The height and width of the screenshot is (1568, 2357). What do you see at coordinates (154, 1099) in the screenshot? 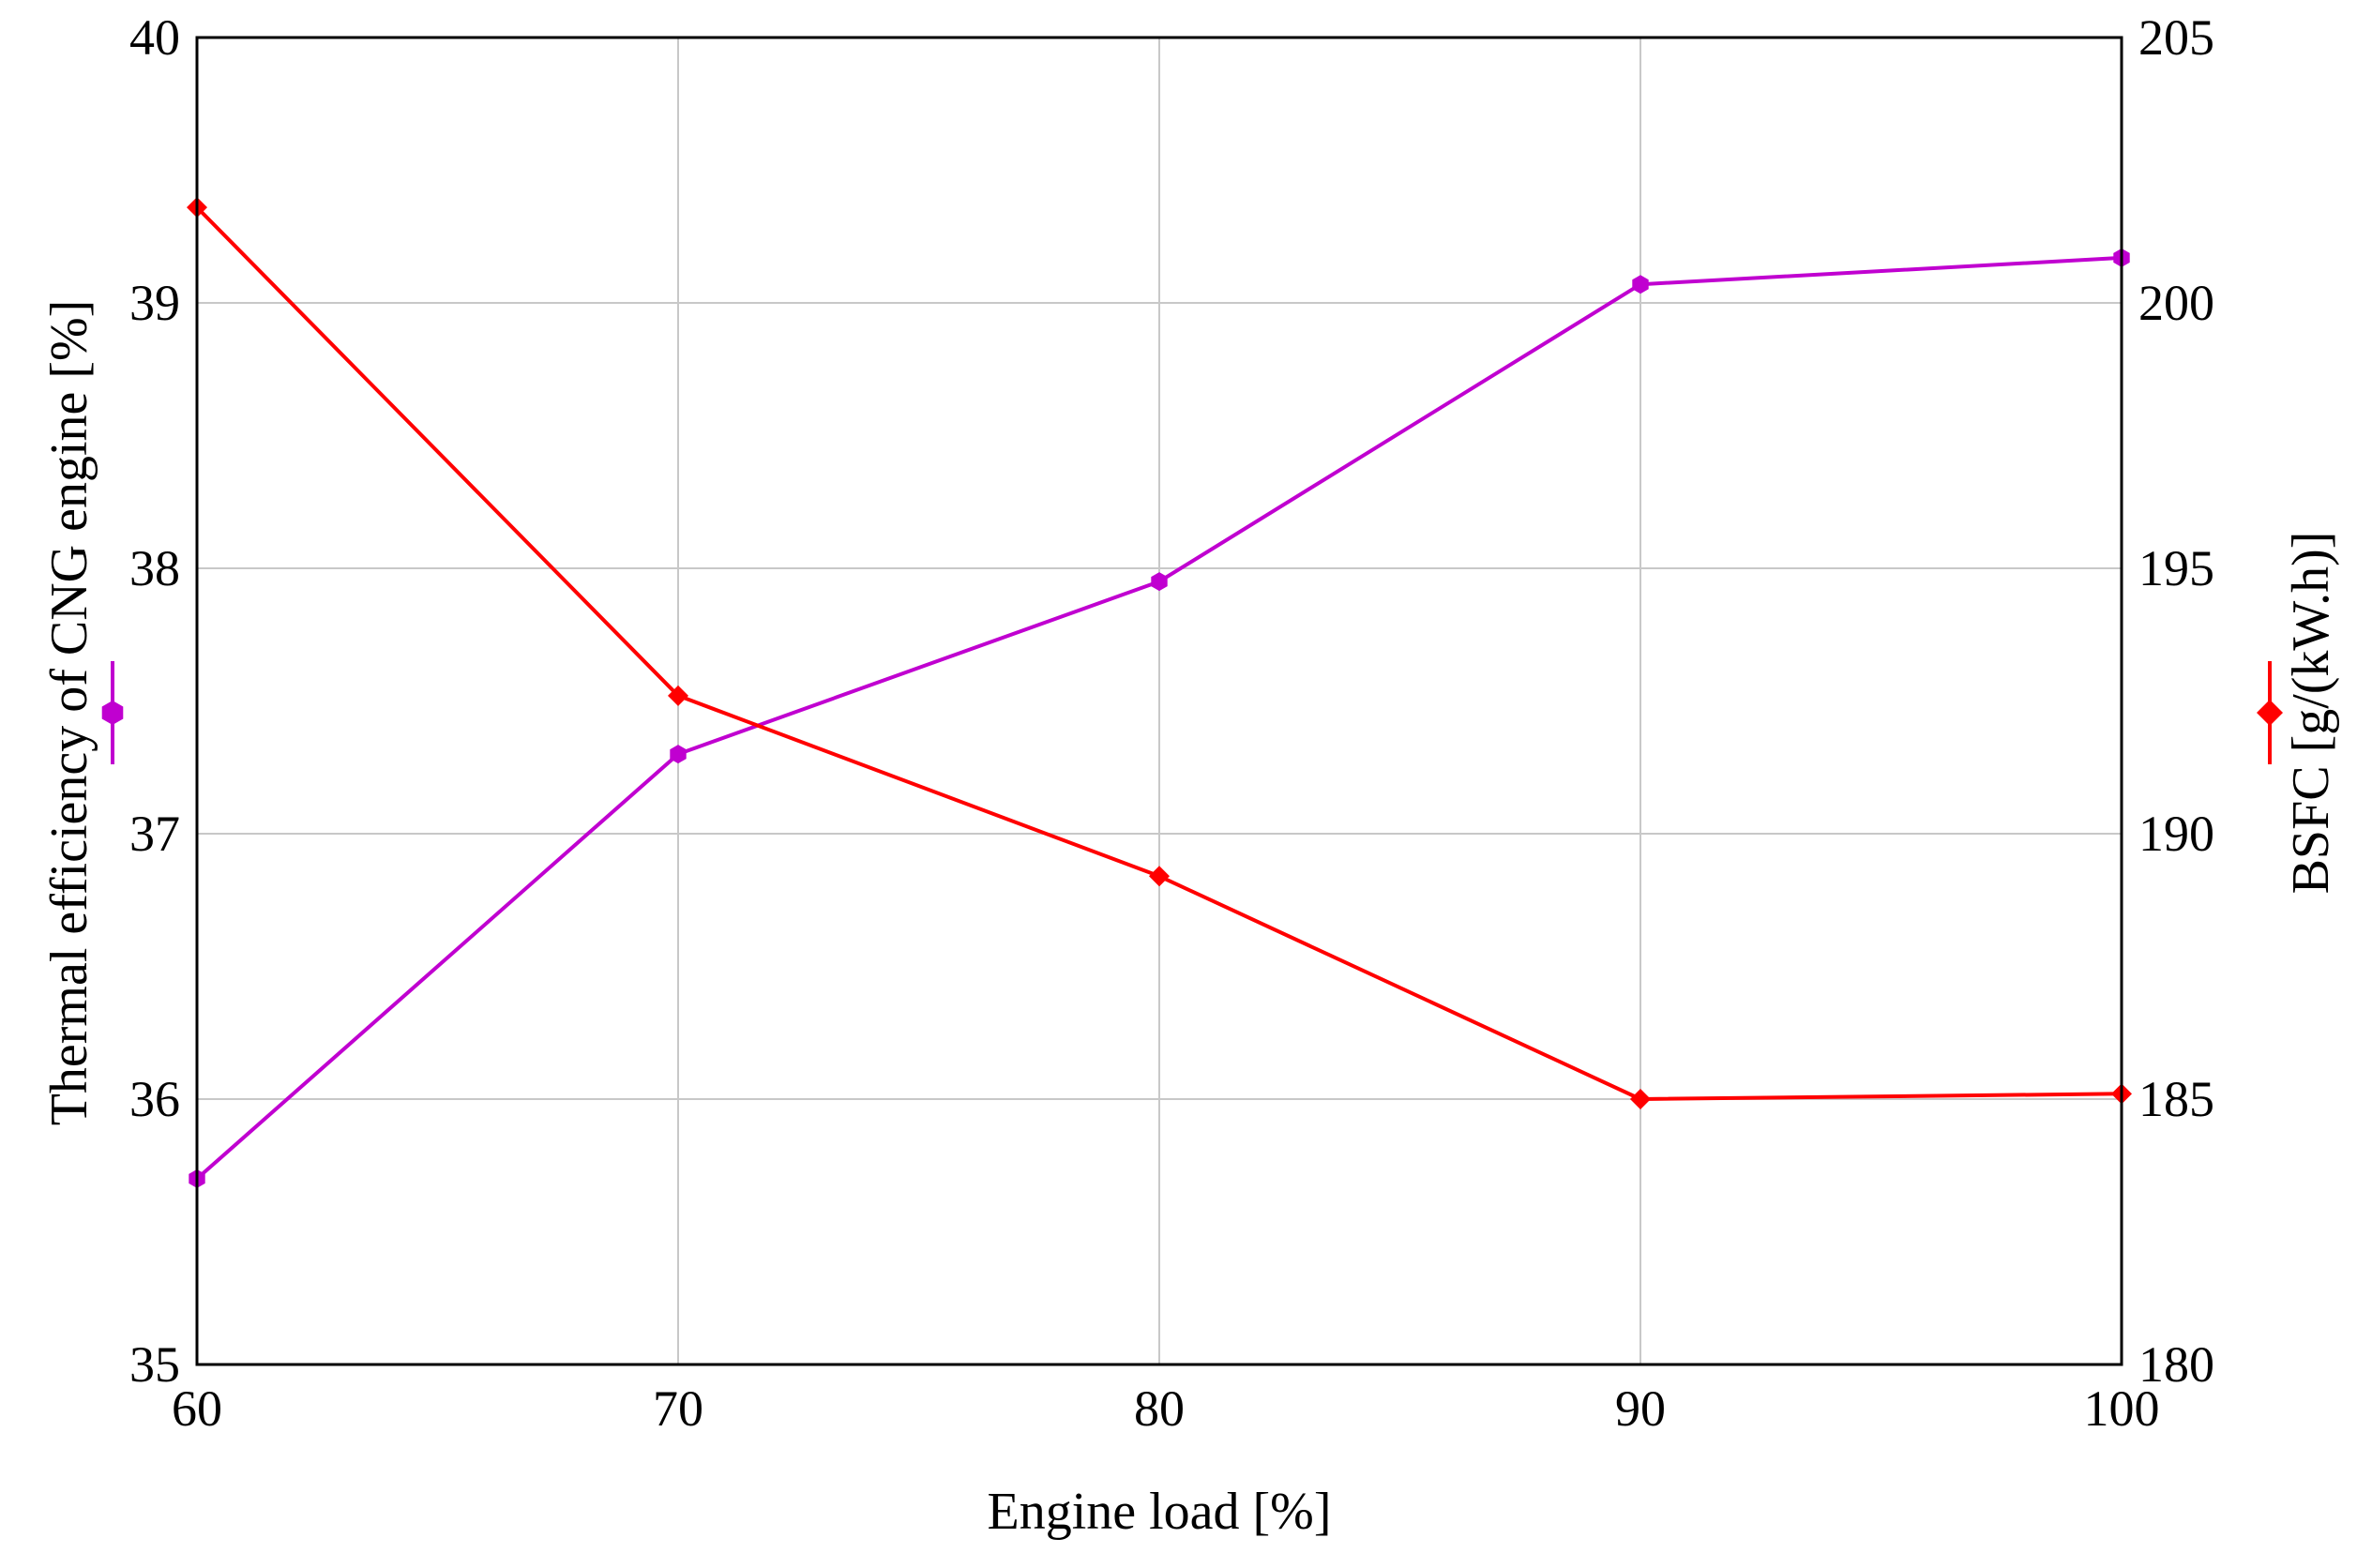
I see `left-y-tick-label: 36` at bounding box center [154, 1099].